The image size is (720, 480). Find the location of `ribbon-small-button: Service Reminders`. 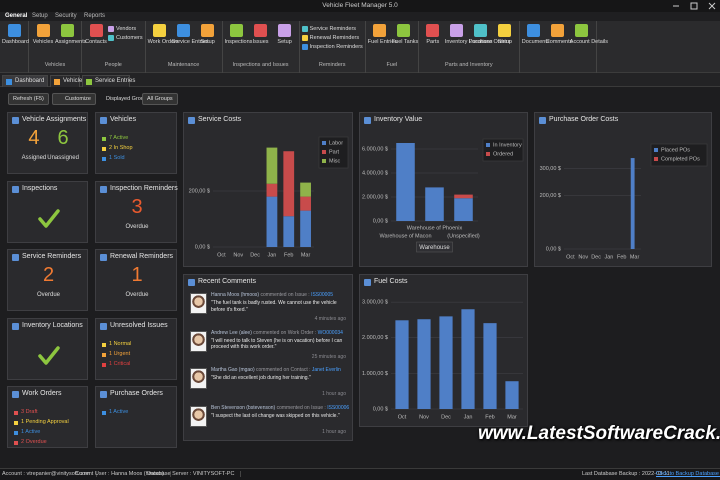

ribbon-small-button: Service Reminders is located at coordinates (332, 29).